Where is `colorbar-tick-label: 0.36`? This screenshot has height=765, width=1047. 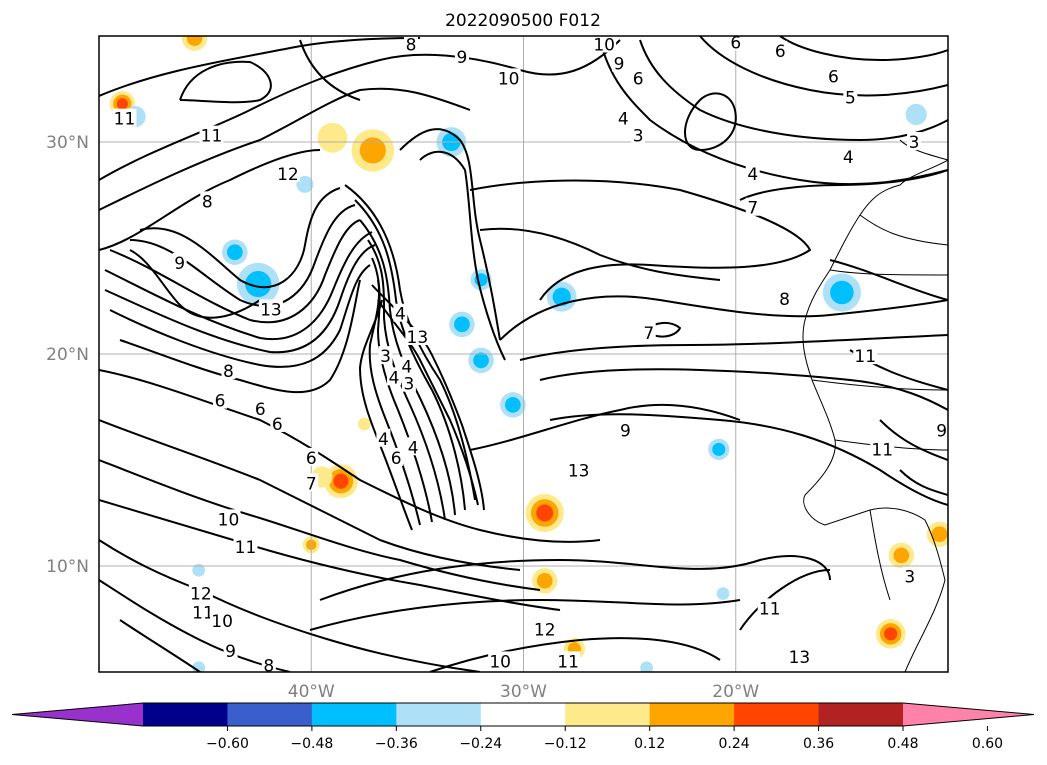
colorbar-tick-label: 0.36 is located at coordinates (818, 744).